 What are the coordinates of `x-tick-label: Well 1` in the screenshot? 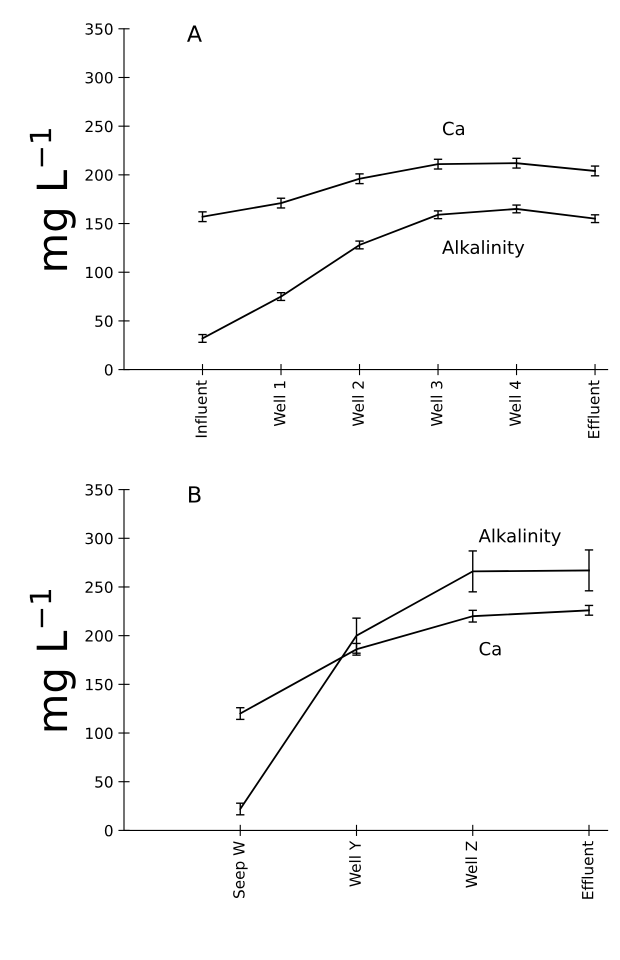 It's located at (280, 403).